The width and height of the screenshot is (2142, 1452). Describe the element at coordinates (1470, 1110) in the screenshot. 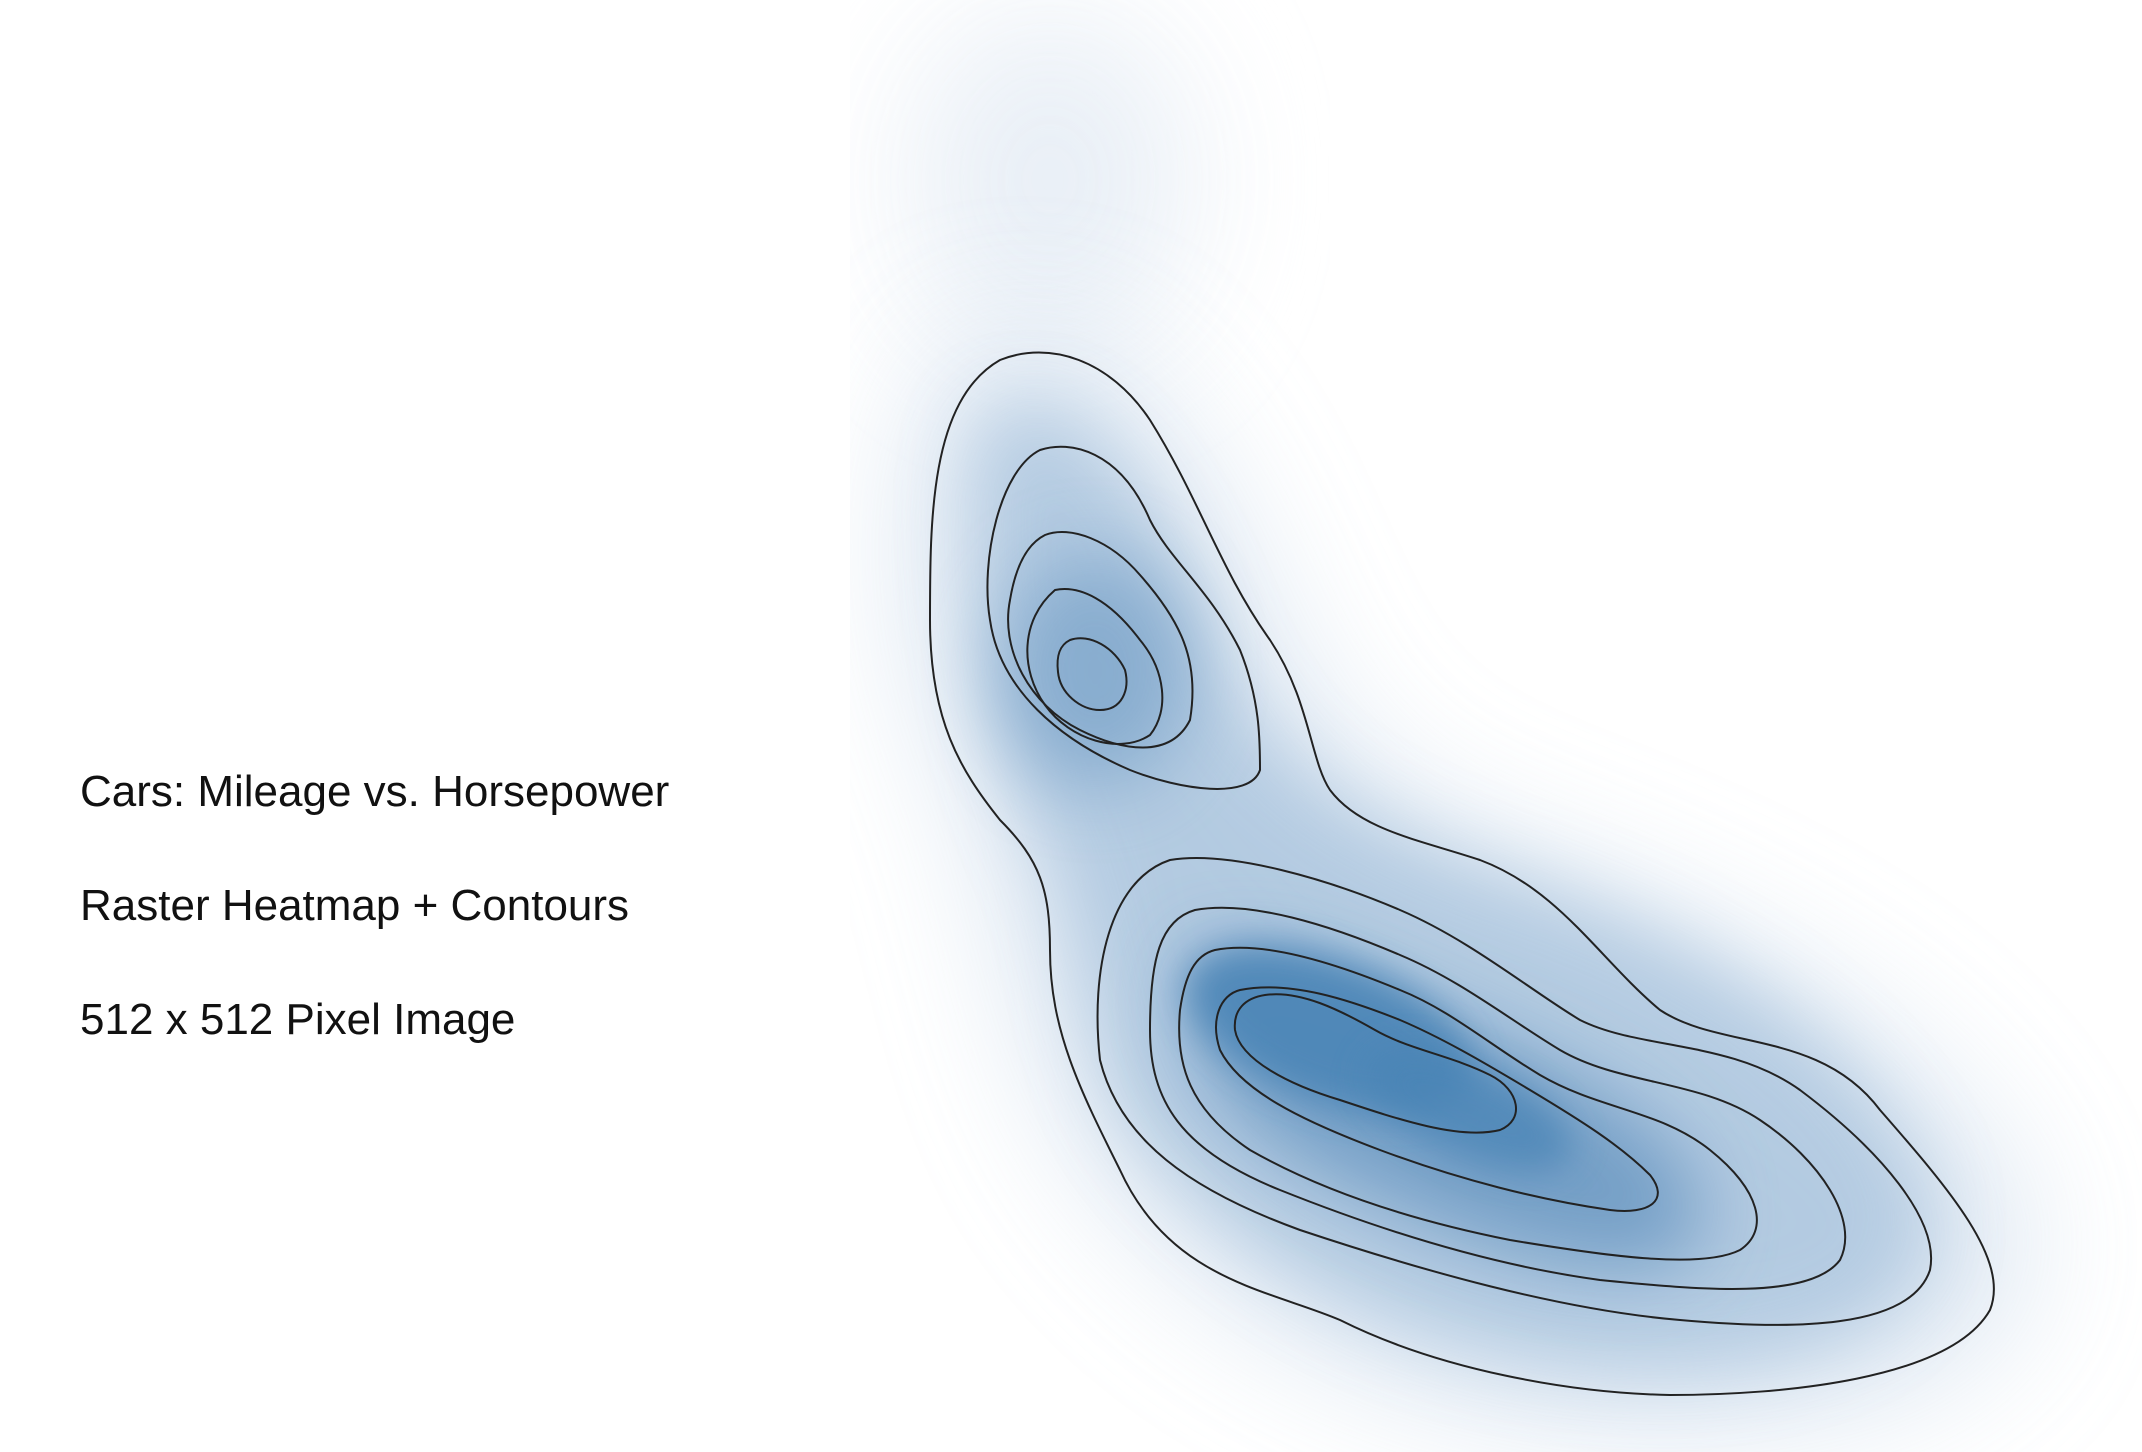

I see `density-second-peak` at that location.